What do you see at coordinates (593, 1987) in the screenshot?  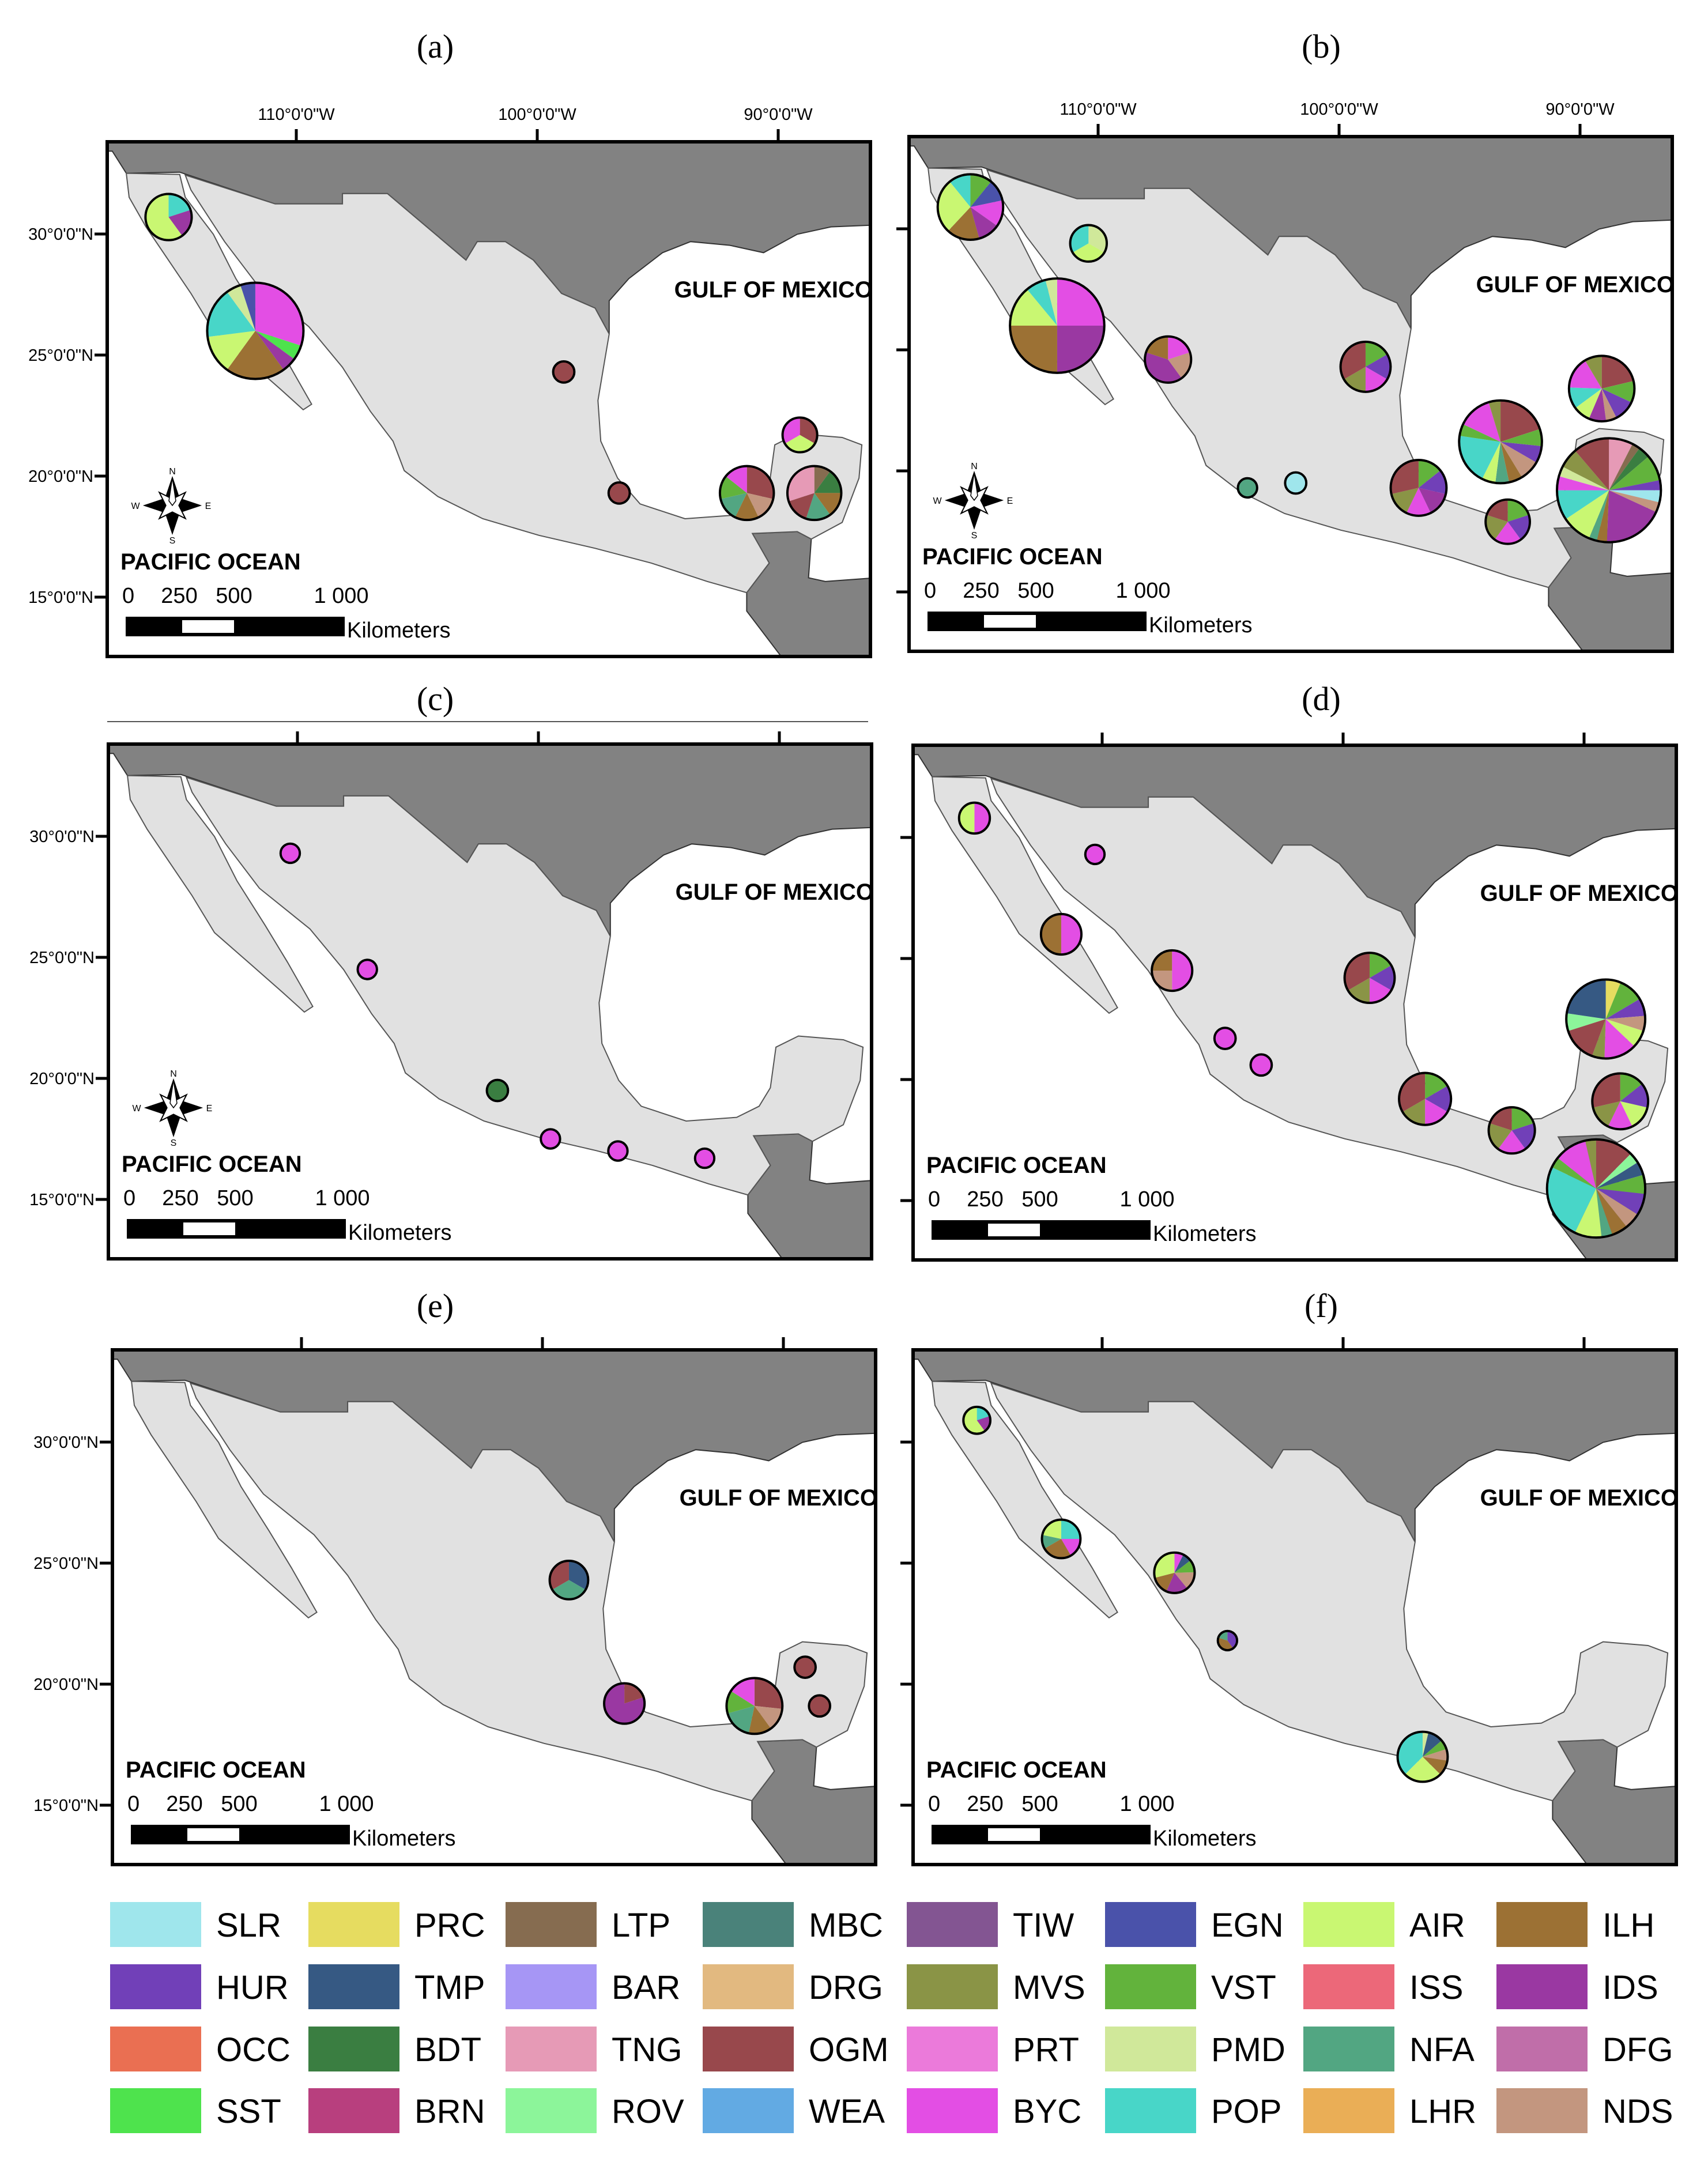 I see `legend-item-bar: BAR` at bounding box center [593, 1987].